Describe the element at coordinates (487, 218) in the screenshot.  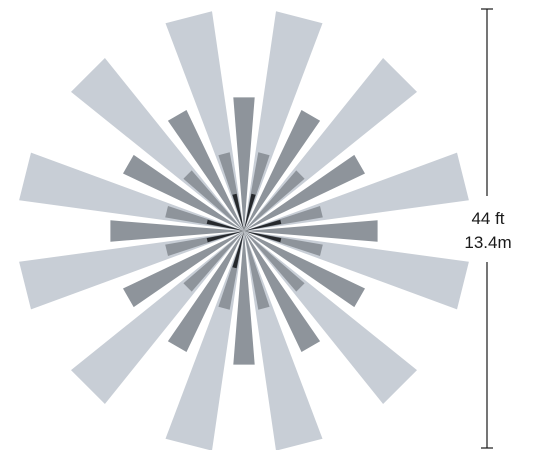
I see `dimension-feet-label: 44 ft` at that location.